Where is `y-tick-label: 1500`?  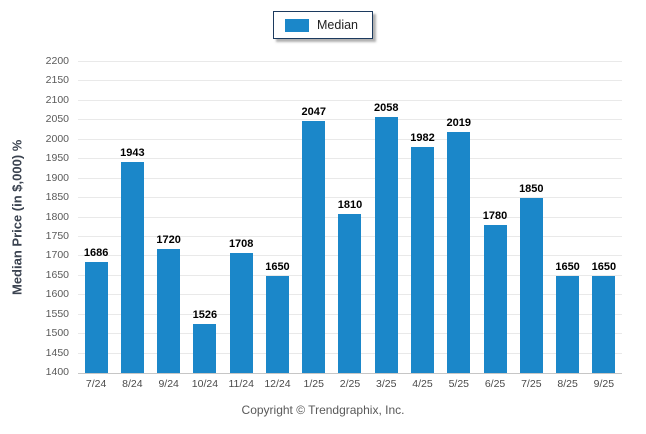 y-tick-label: 1500 is located at coordinates (57, 333).